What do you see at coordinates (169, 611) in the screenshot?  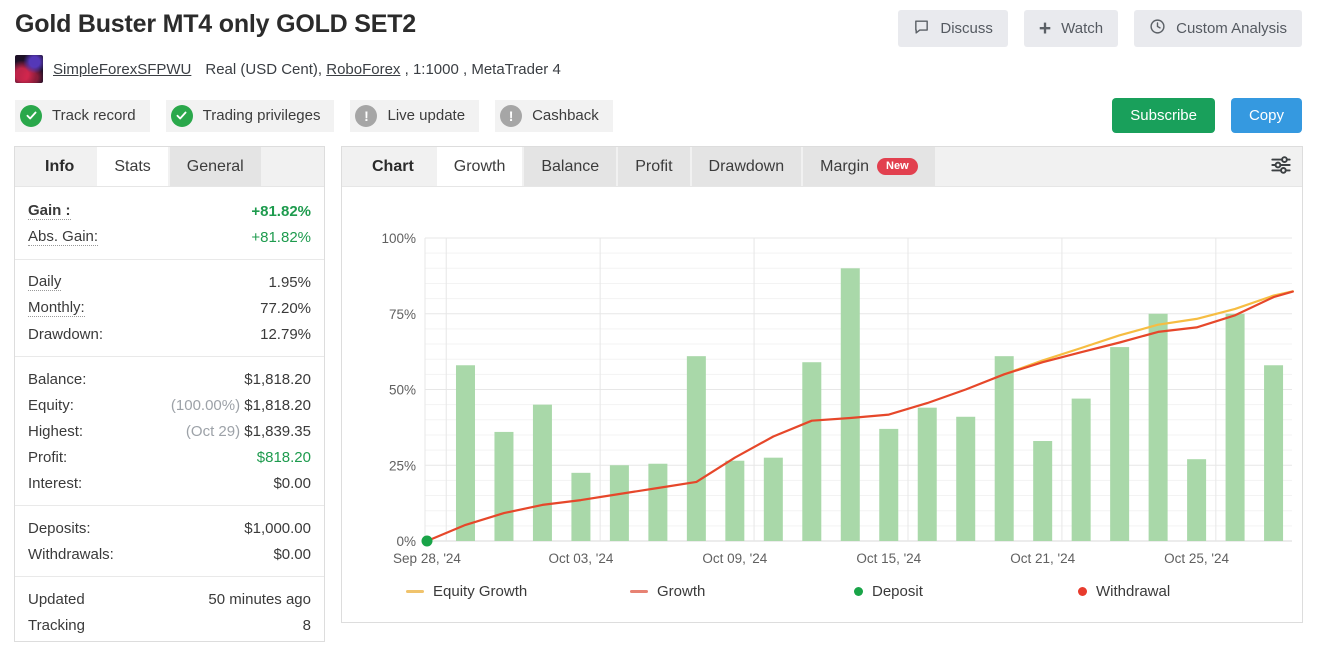 I see `stat-group: Updated 50 minutes ago Tracking 8` at bounding box center [169, 611].